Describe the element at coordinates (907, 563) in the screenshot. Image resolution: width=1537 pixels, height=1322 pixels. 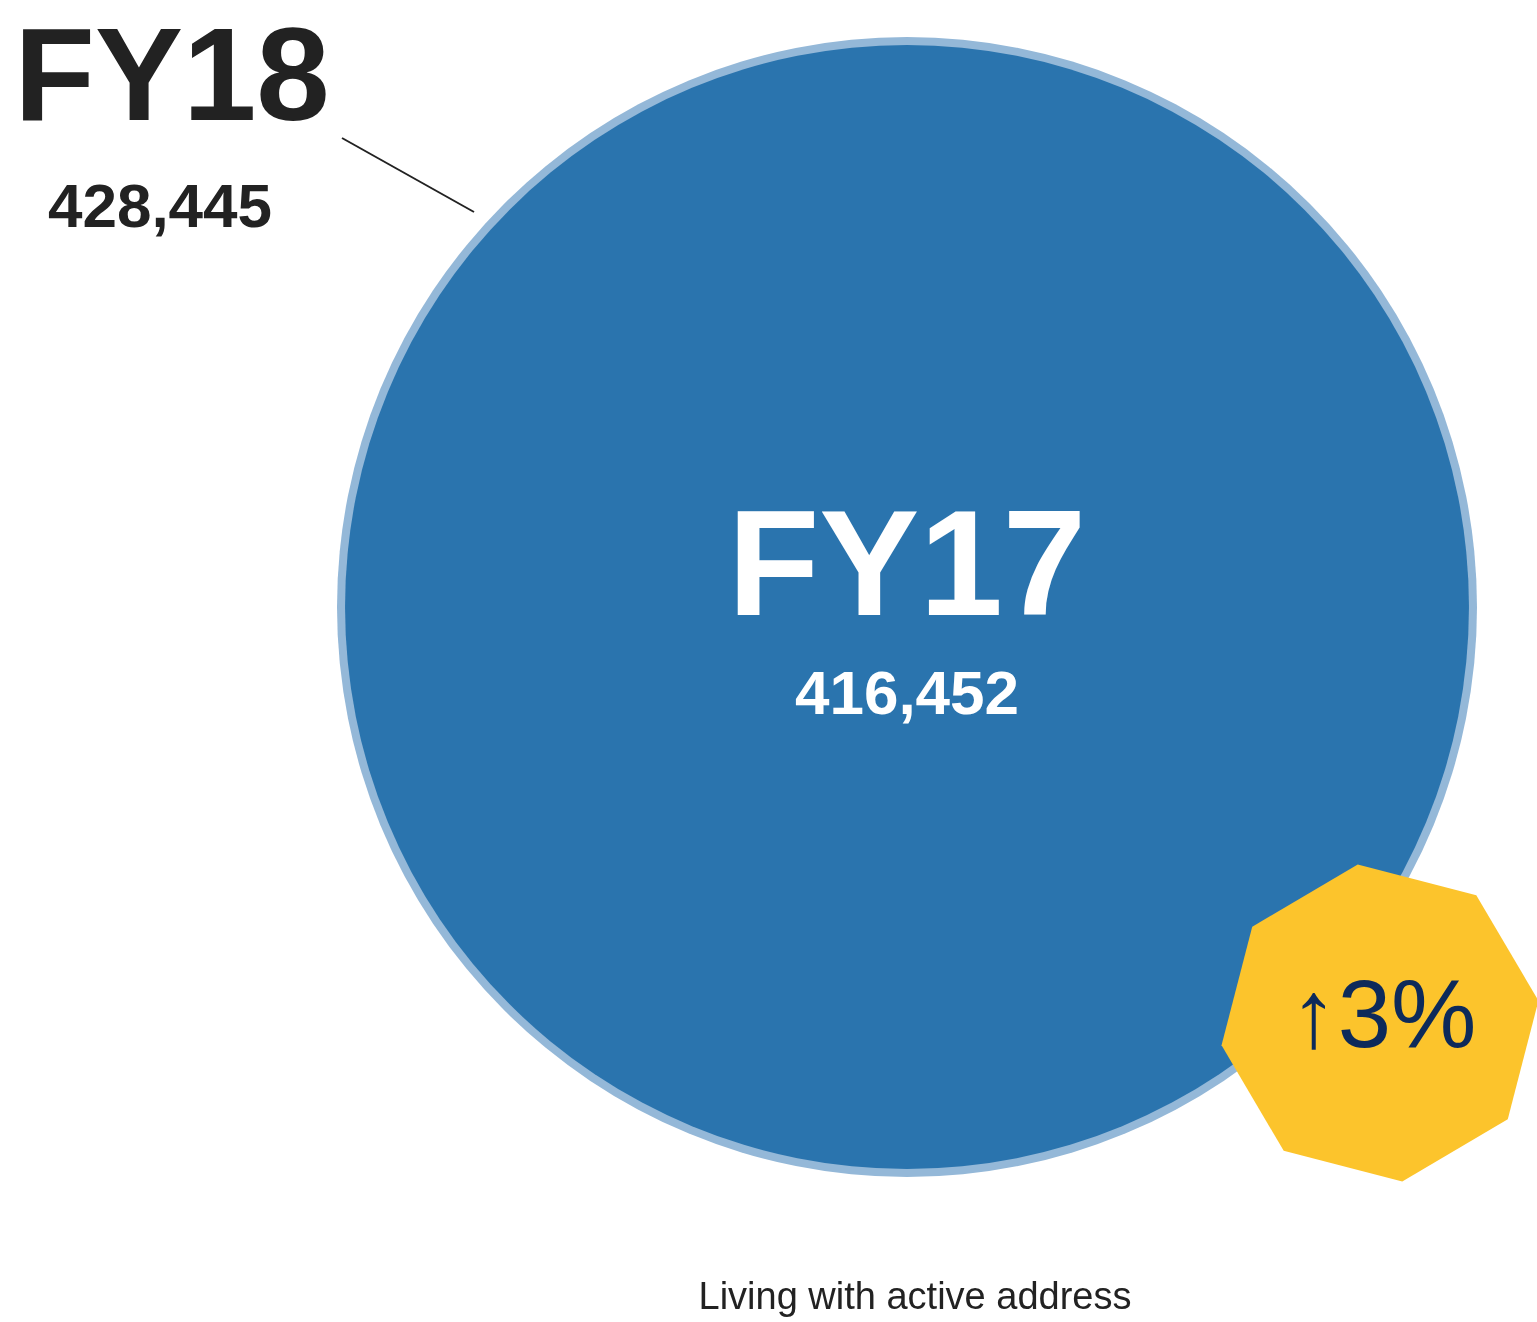
I see `category-label: FY17` at that location.